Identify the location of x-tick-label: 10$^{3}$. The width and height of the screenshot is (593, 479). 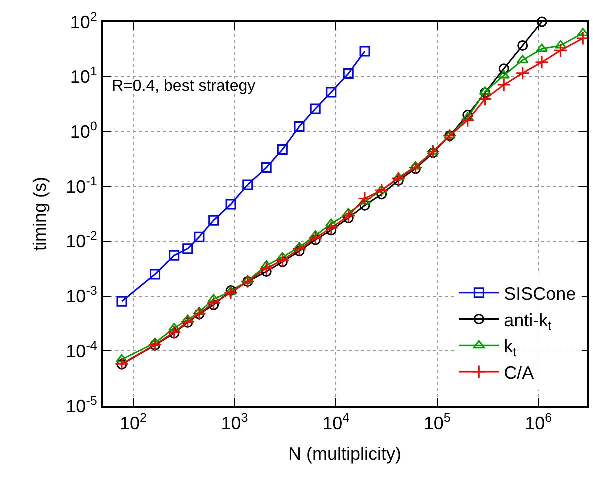
(234, 422).